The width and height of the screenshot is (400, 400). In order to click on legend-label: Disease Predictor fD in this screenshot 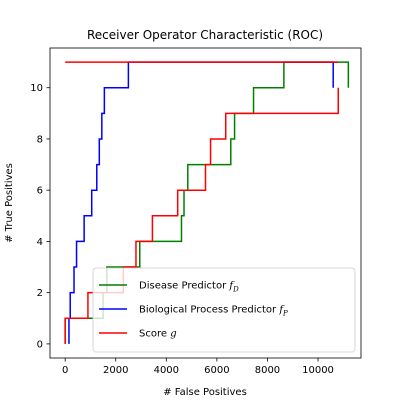, I will do `click(189, 287)`.